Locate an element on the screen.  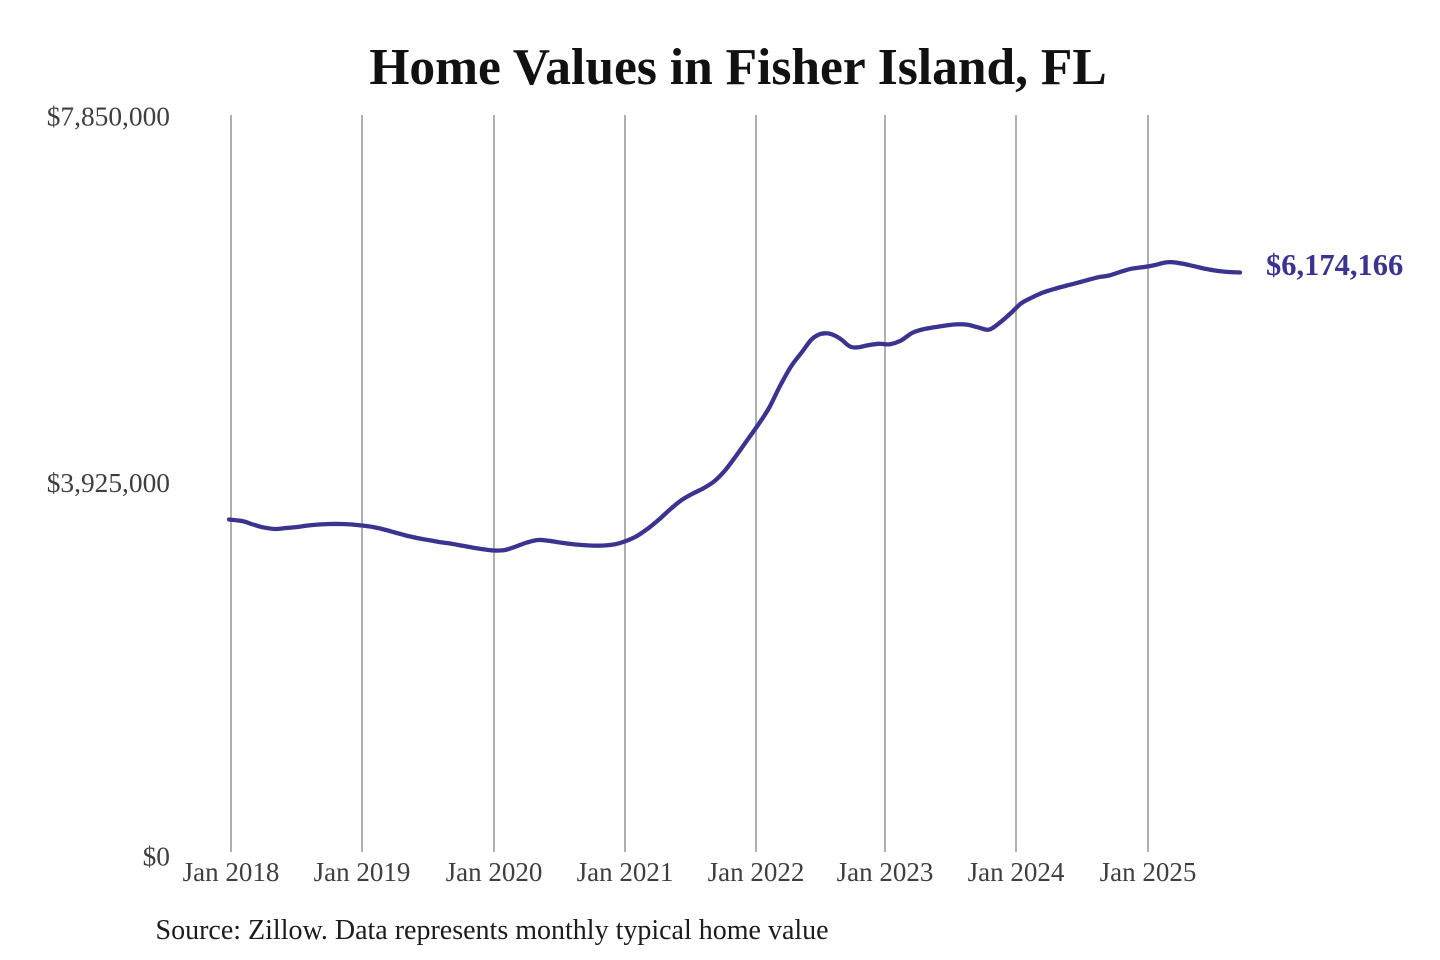
svg-text: Jan 2020 is located at coordinates (494, 872).